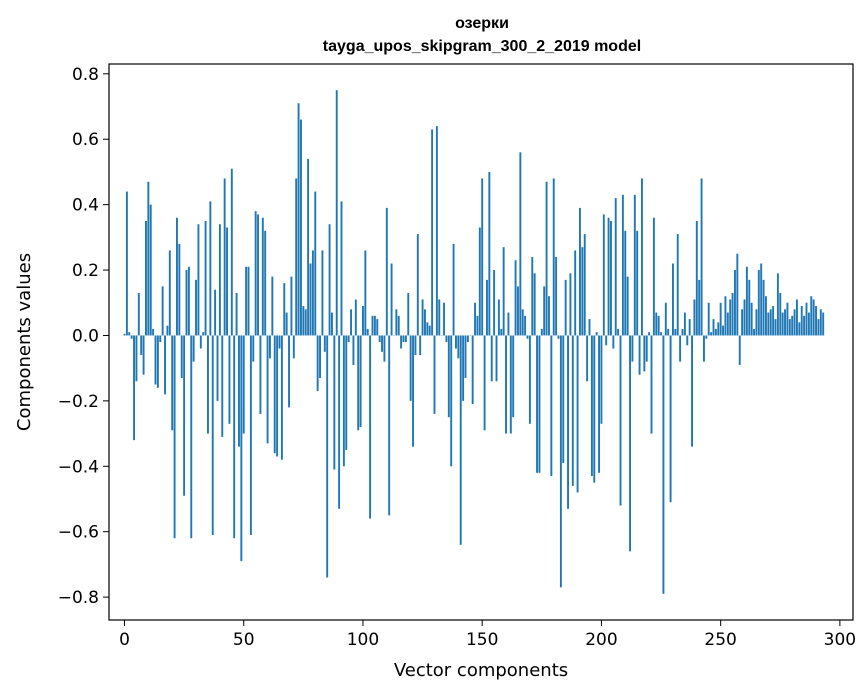 The width and height of the screenshot is (867, 696). What do you see at coordinates (244, 640) in the screenshot?
I see `x-tick-label: 50` at bounding box center [244, 640].